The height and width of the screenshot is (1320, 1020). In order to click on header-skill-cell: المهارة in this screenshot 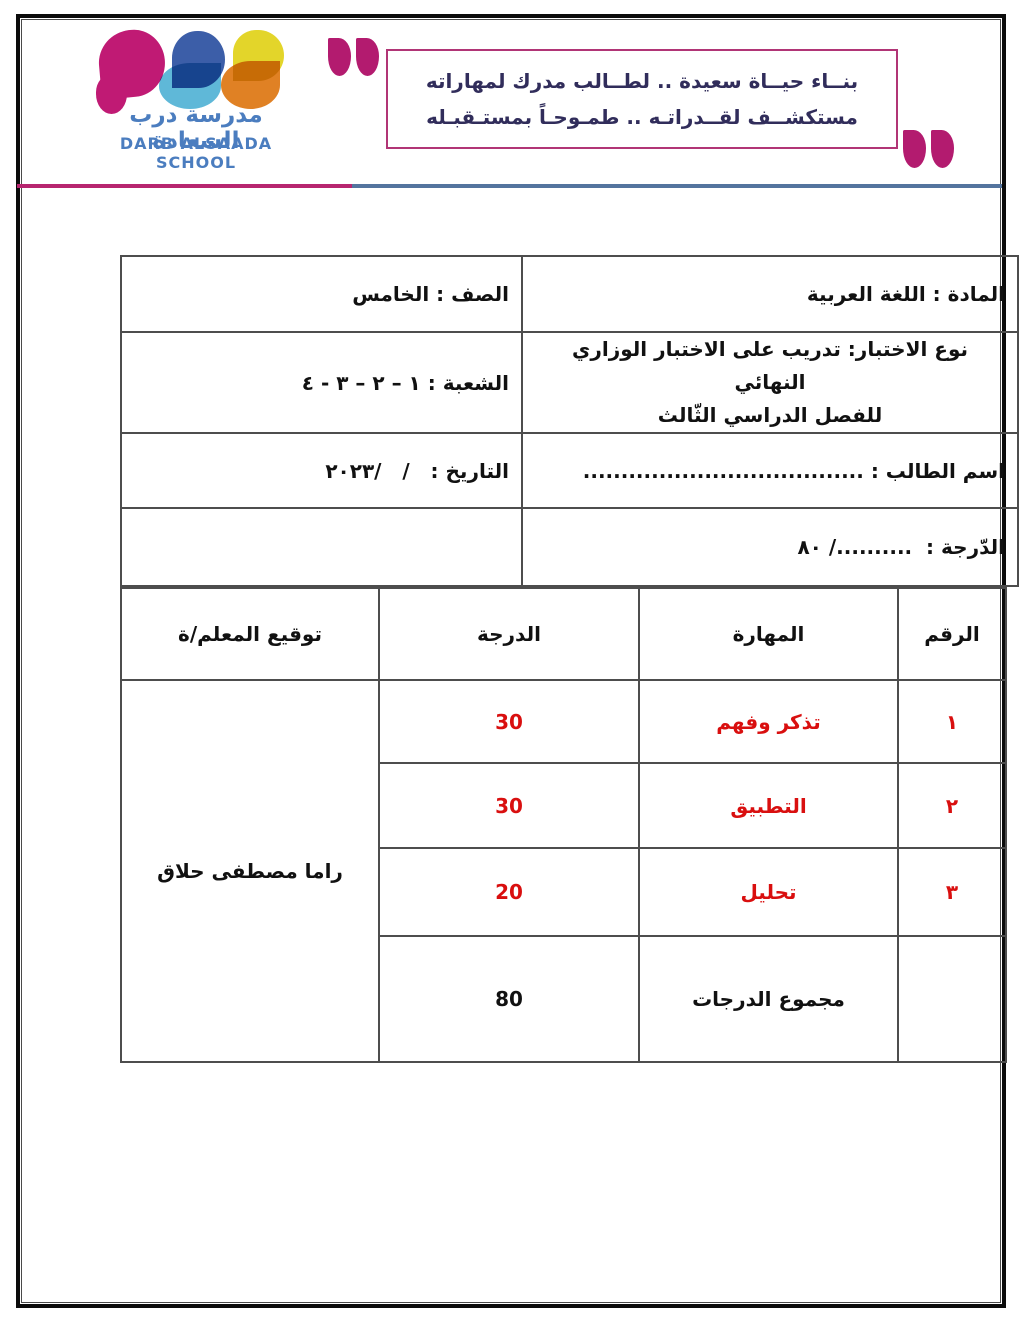, I will do `click(768, 634)`.